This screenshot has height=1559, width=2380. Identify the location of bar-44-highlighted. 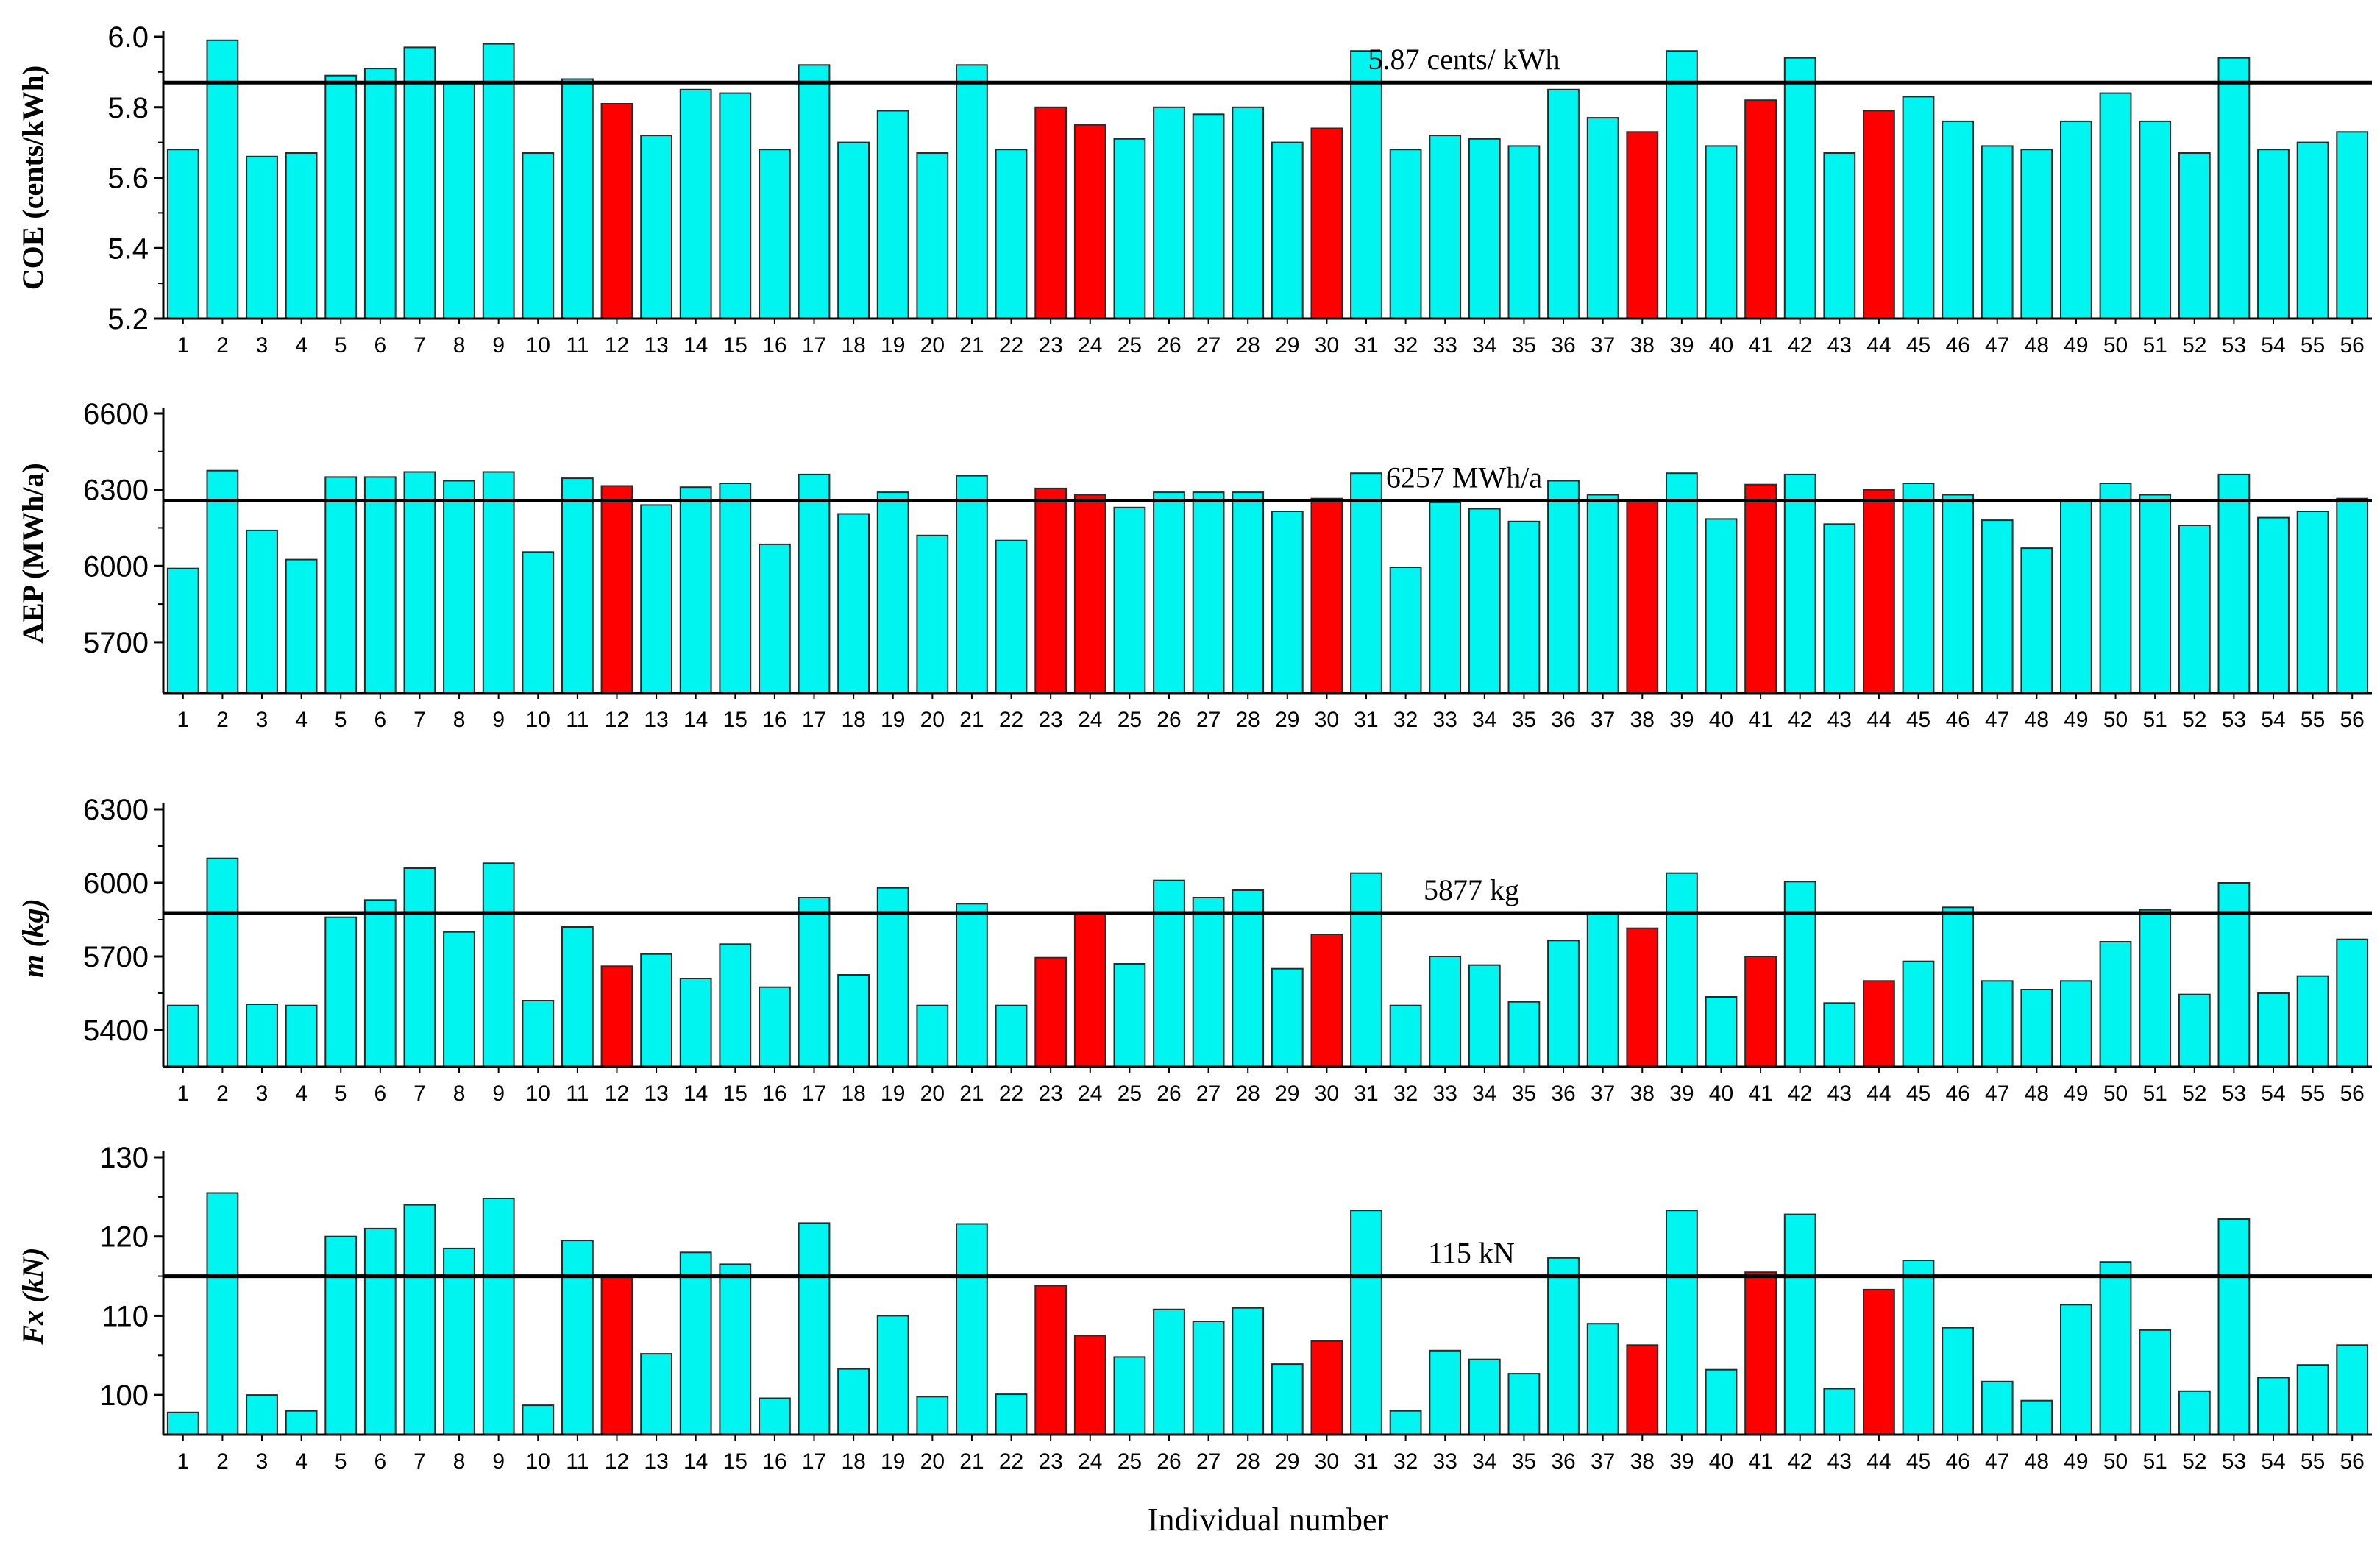
(1879, 1362).